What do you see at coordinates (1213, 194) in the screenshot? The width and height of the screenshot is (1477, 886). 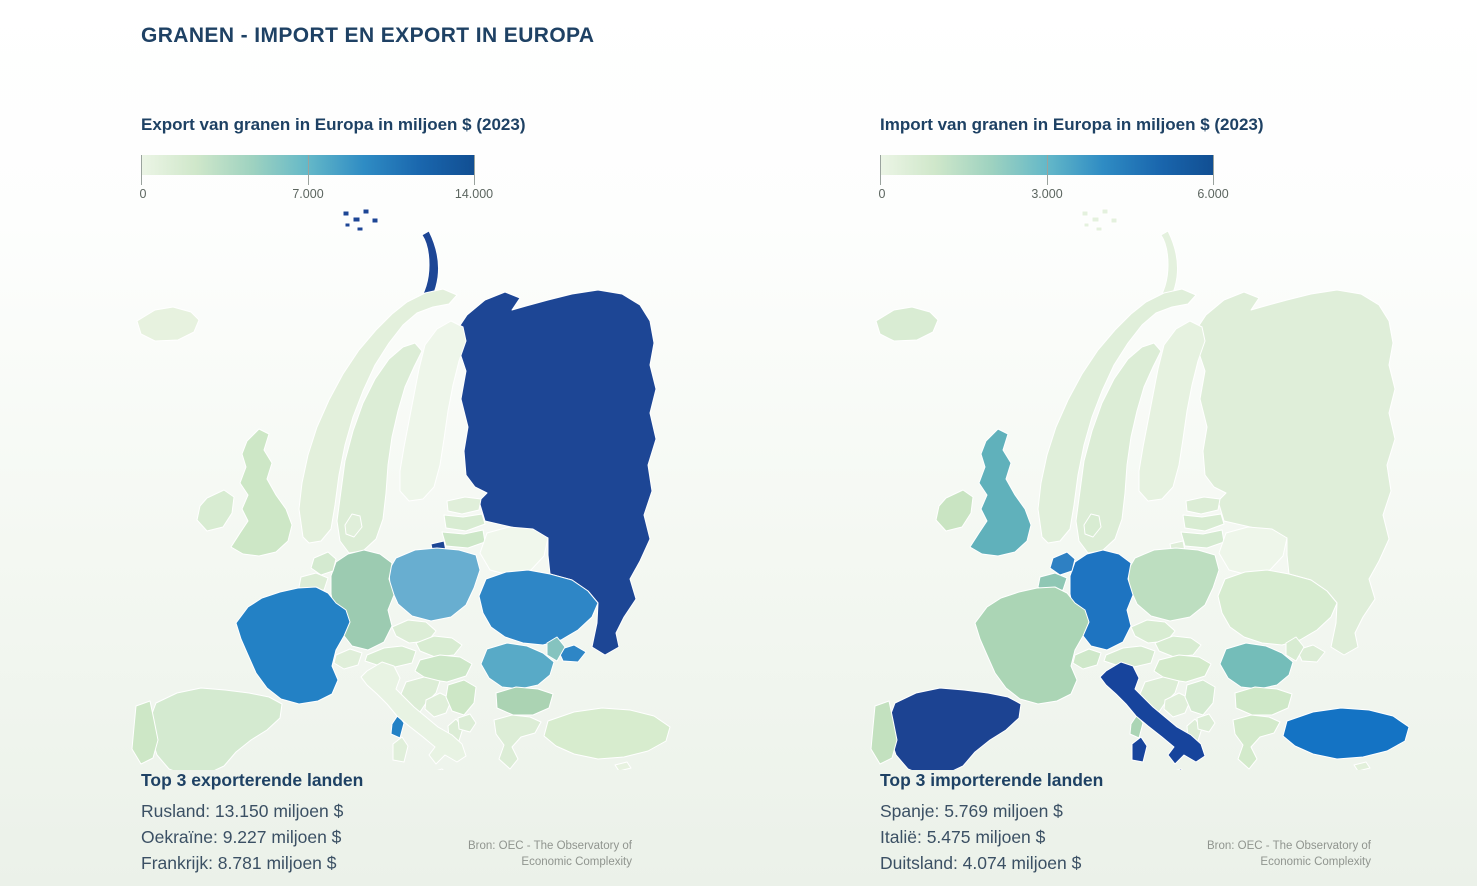 I see `legend-label-max: 6.000` at bounding box center [1213, 194].